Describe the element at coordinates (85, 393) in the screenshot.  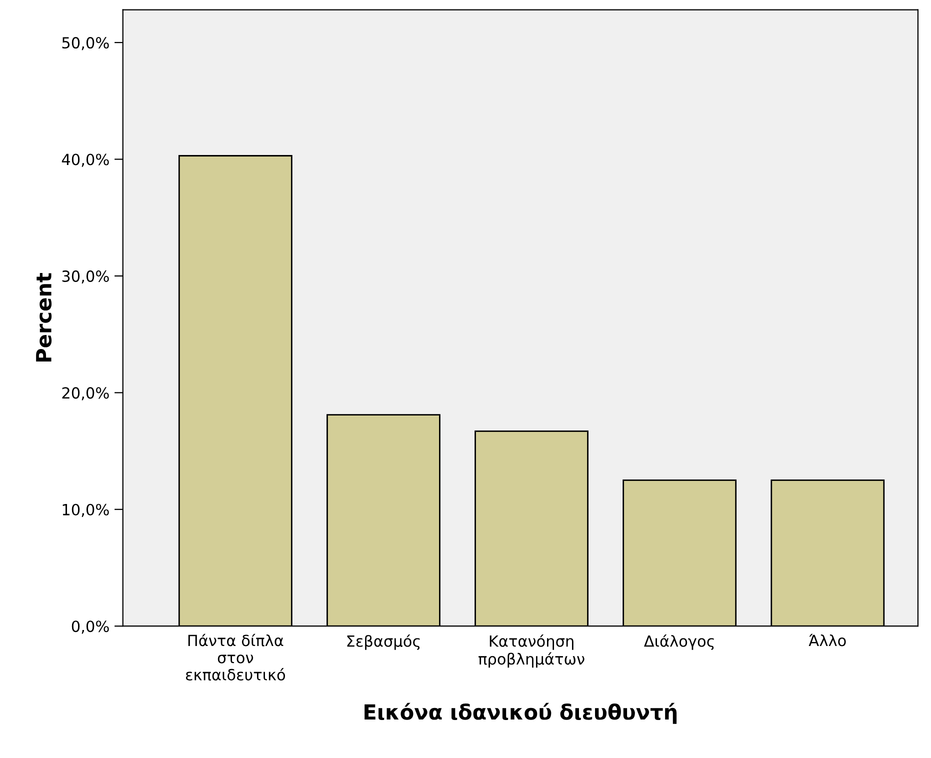
I see `y-tick-label: 20,0%` at that location.